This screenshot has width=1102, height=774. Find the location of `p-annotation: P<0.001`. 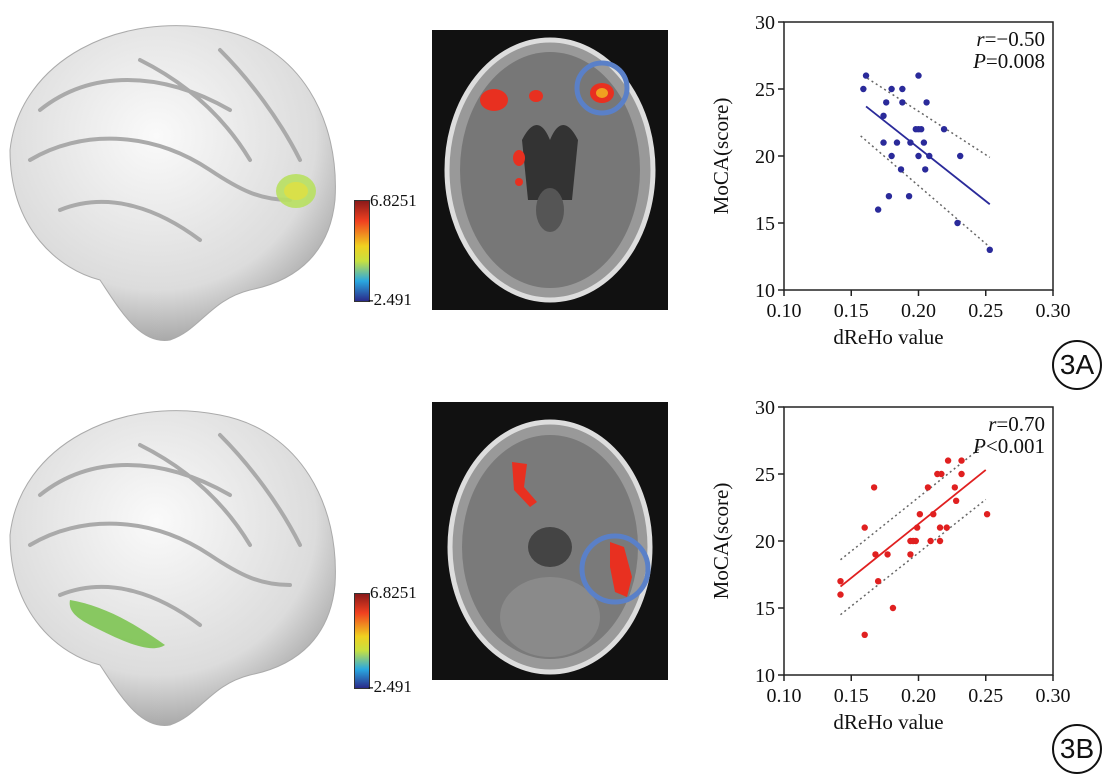

p-annotation: P<0.001 is located at coordinates (1008, 446).